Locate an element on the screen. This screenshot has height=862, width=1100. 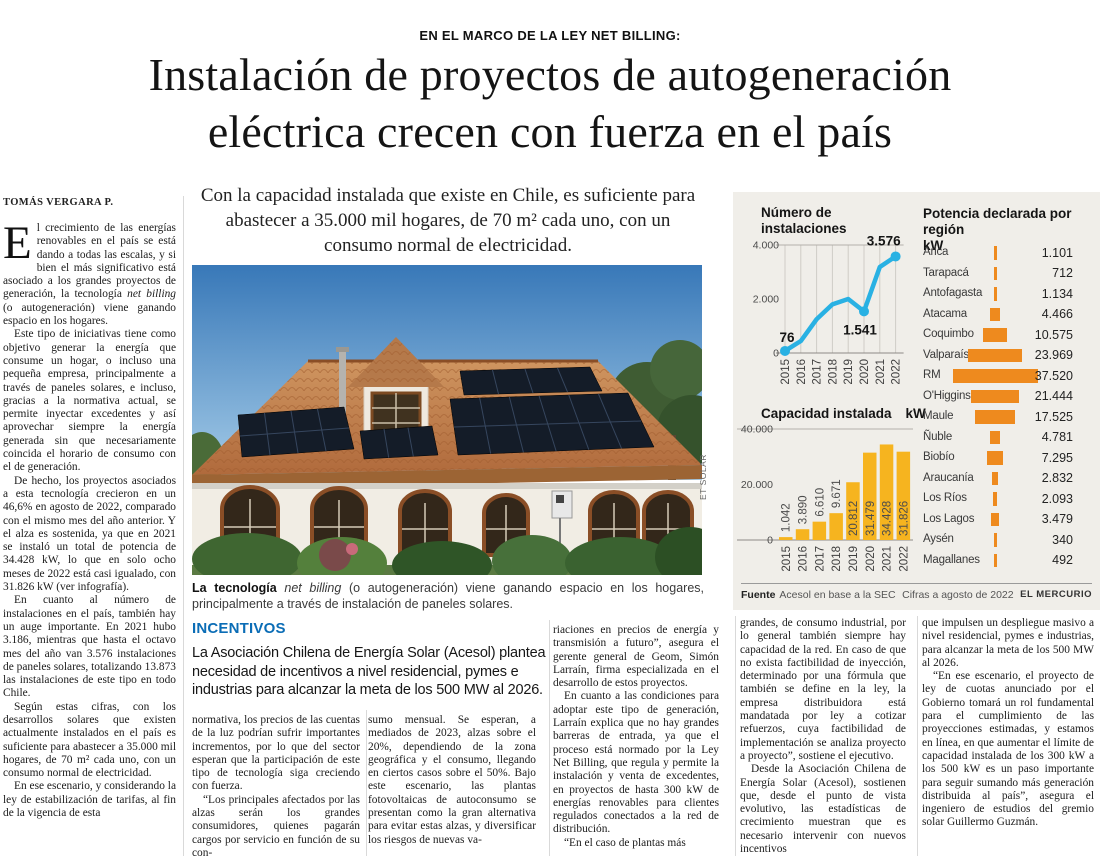
region-label: RM is located at coordinates (932, 375).